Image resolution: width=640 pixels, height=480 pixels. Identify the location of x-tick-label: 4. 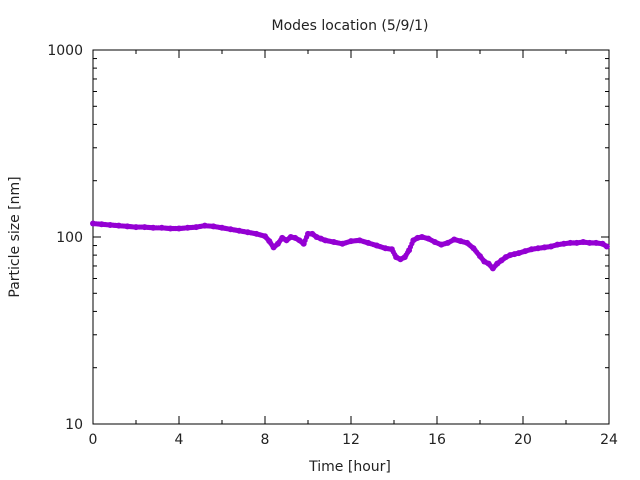
(179, 440).